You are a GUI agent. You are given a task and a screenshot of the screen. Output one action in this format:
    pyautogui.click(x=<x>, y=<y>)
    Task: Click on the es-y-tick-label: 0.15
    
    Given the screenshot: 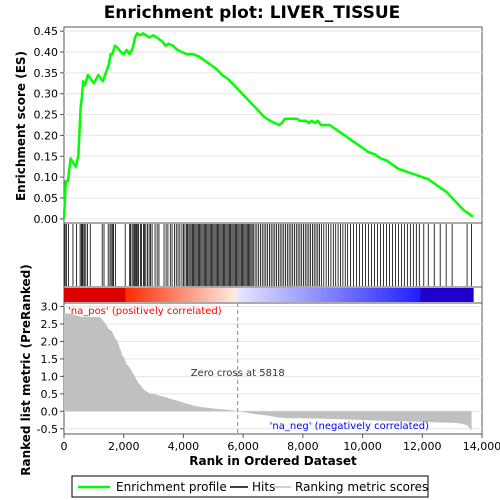 What is the action you would take?
    pyautogui.click(x=46, y=156)
    